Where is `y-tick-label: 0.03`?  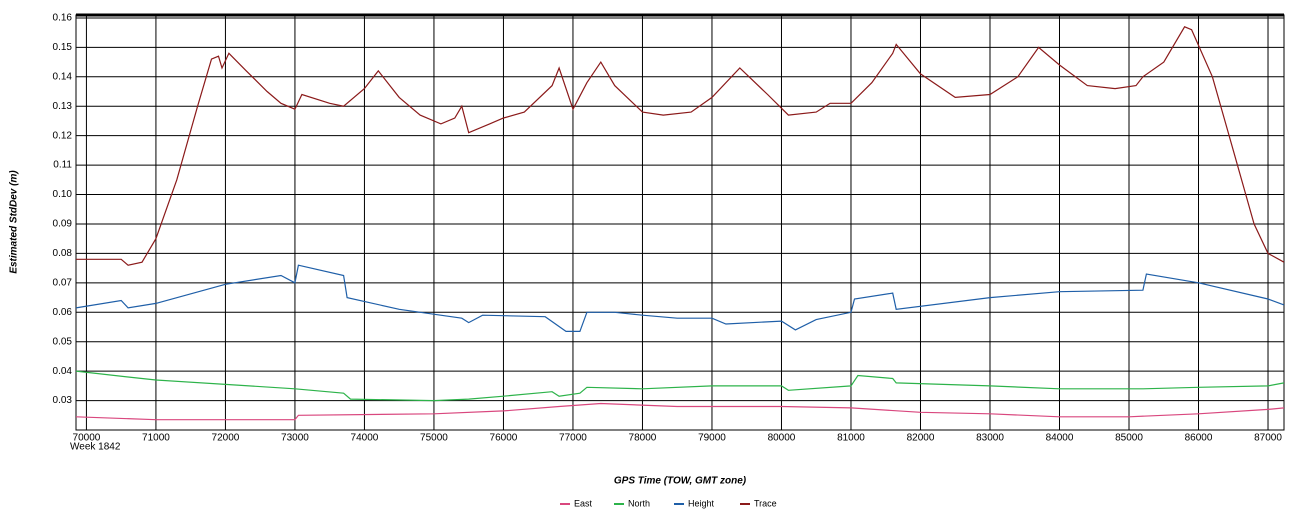
y-tick-label: 0.03 is located at coordinates (63, 400).